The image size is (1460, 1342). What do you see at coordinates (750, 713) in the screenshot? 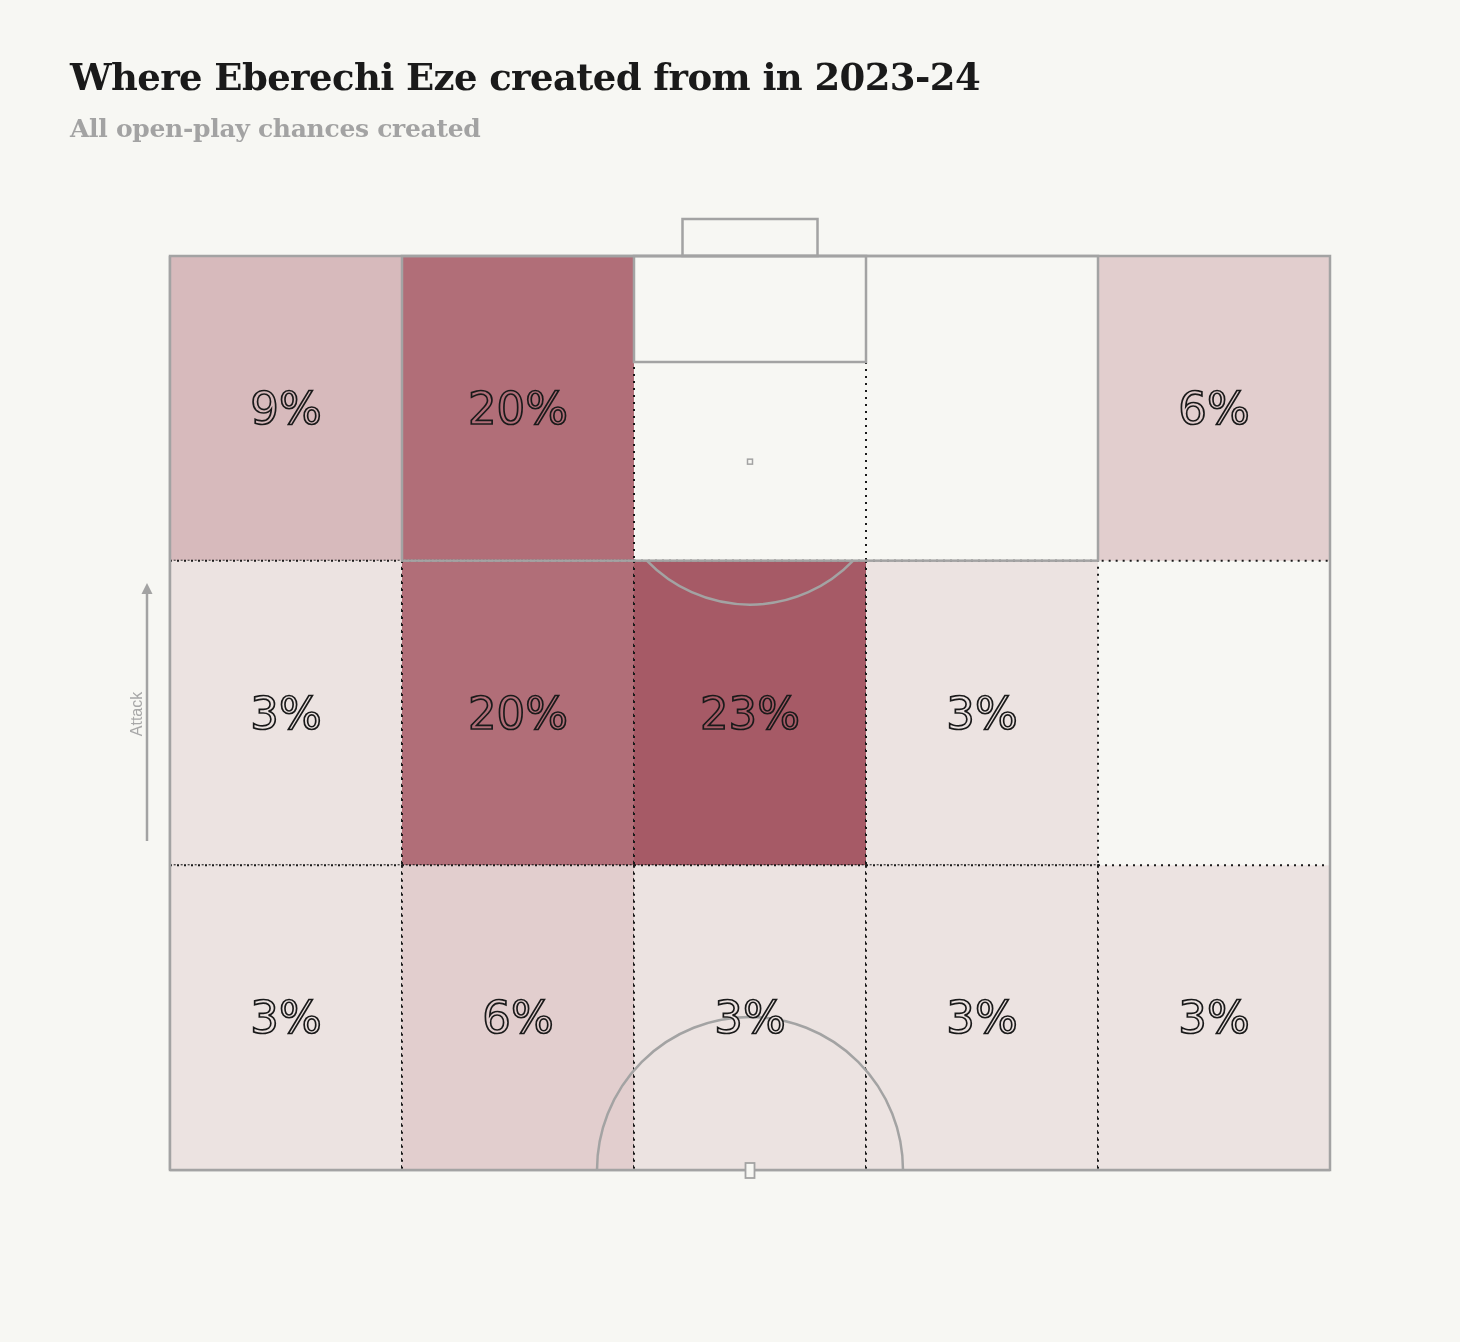
I see `data-label: 23%` at bounding box center [750, 713].